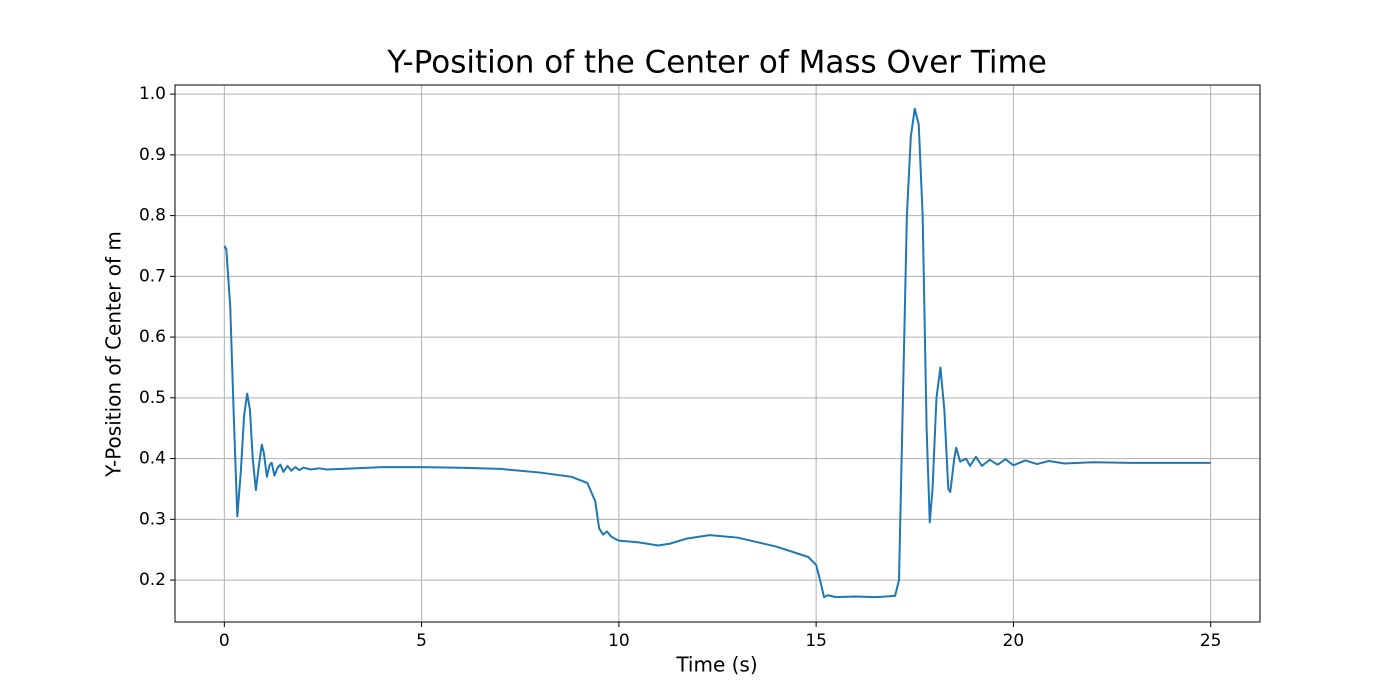  I want to click on y-tick-label: 0.3, so click(152, 519).